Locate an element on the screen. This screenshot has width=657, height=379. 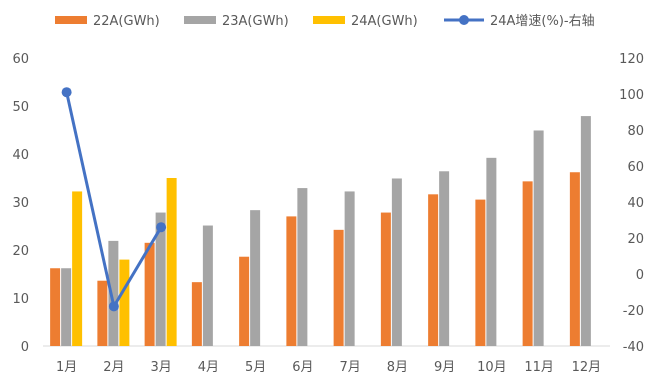
y2-tick-label: 80 is located at coordinates (635, 131).